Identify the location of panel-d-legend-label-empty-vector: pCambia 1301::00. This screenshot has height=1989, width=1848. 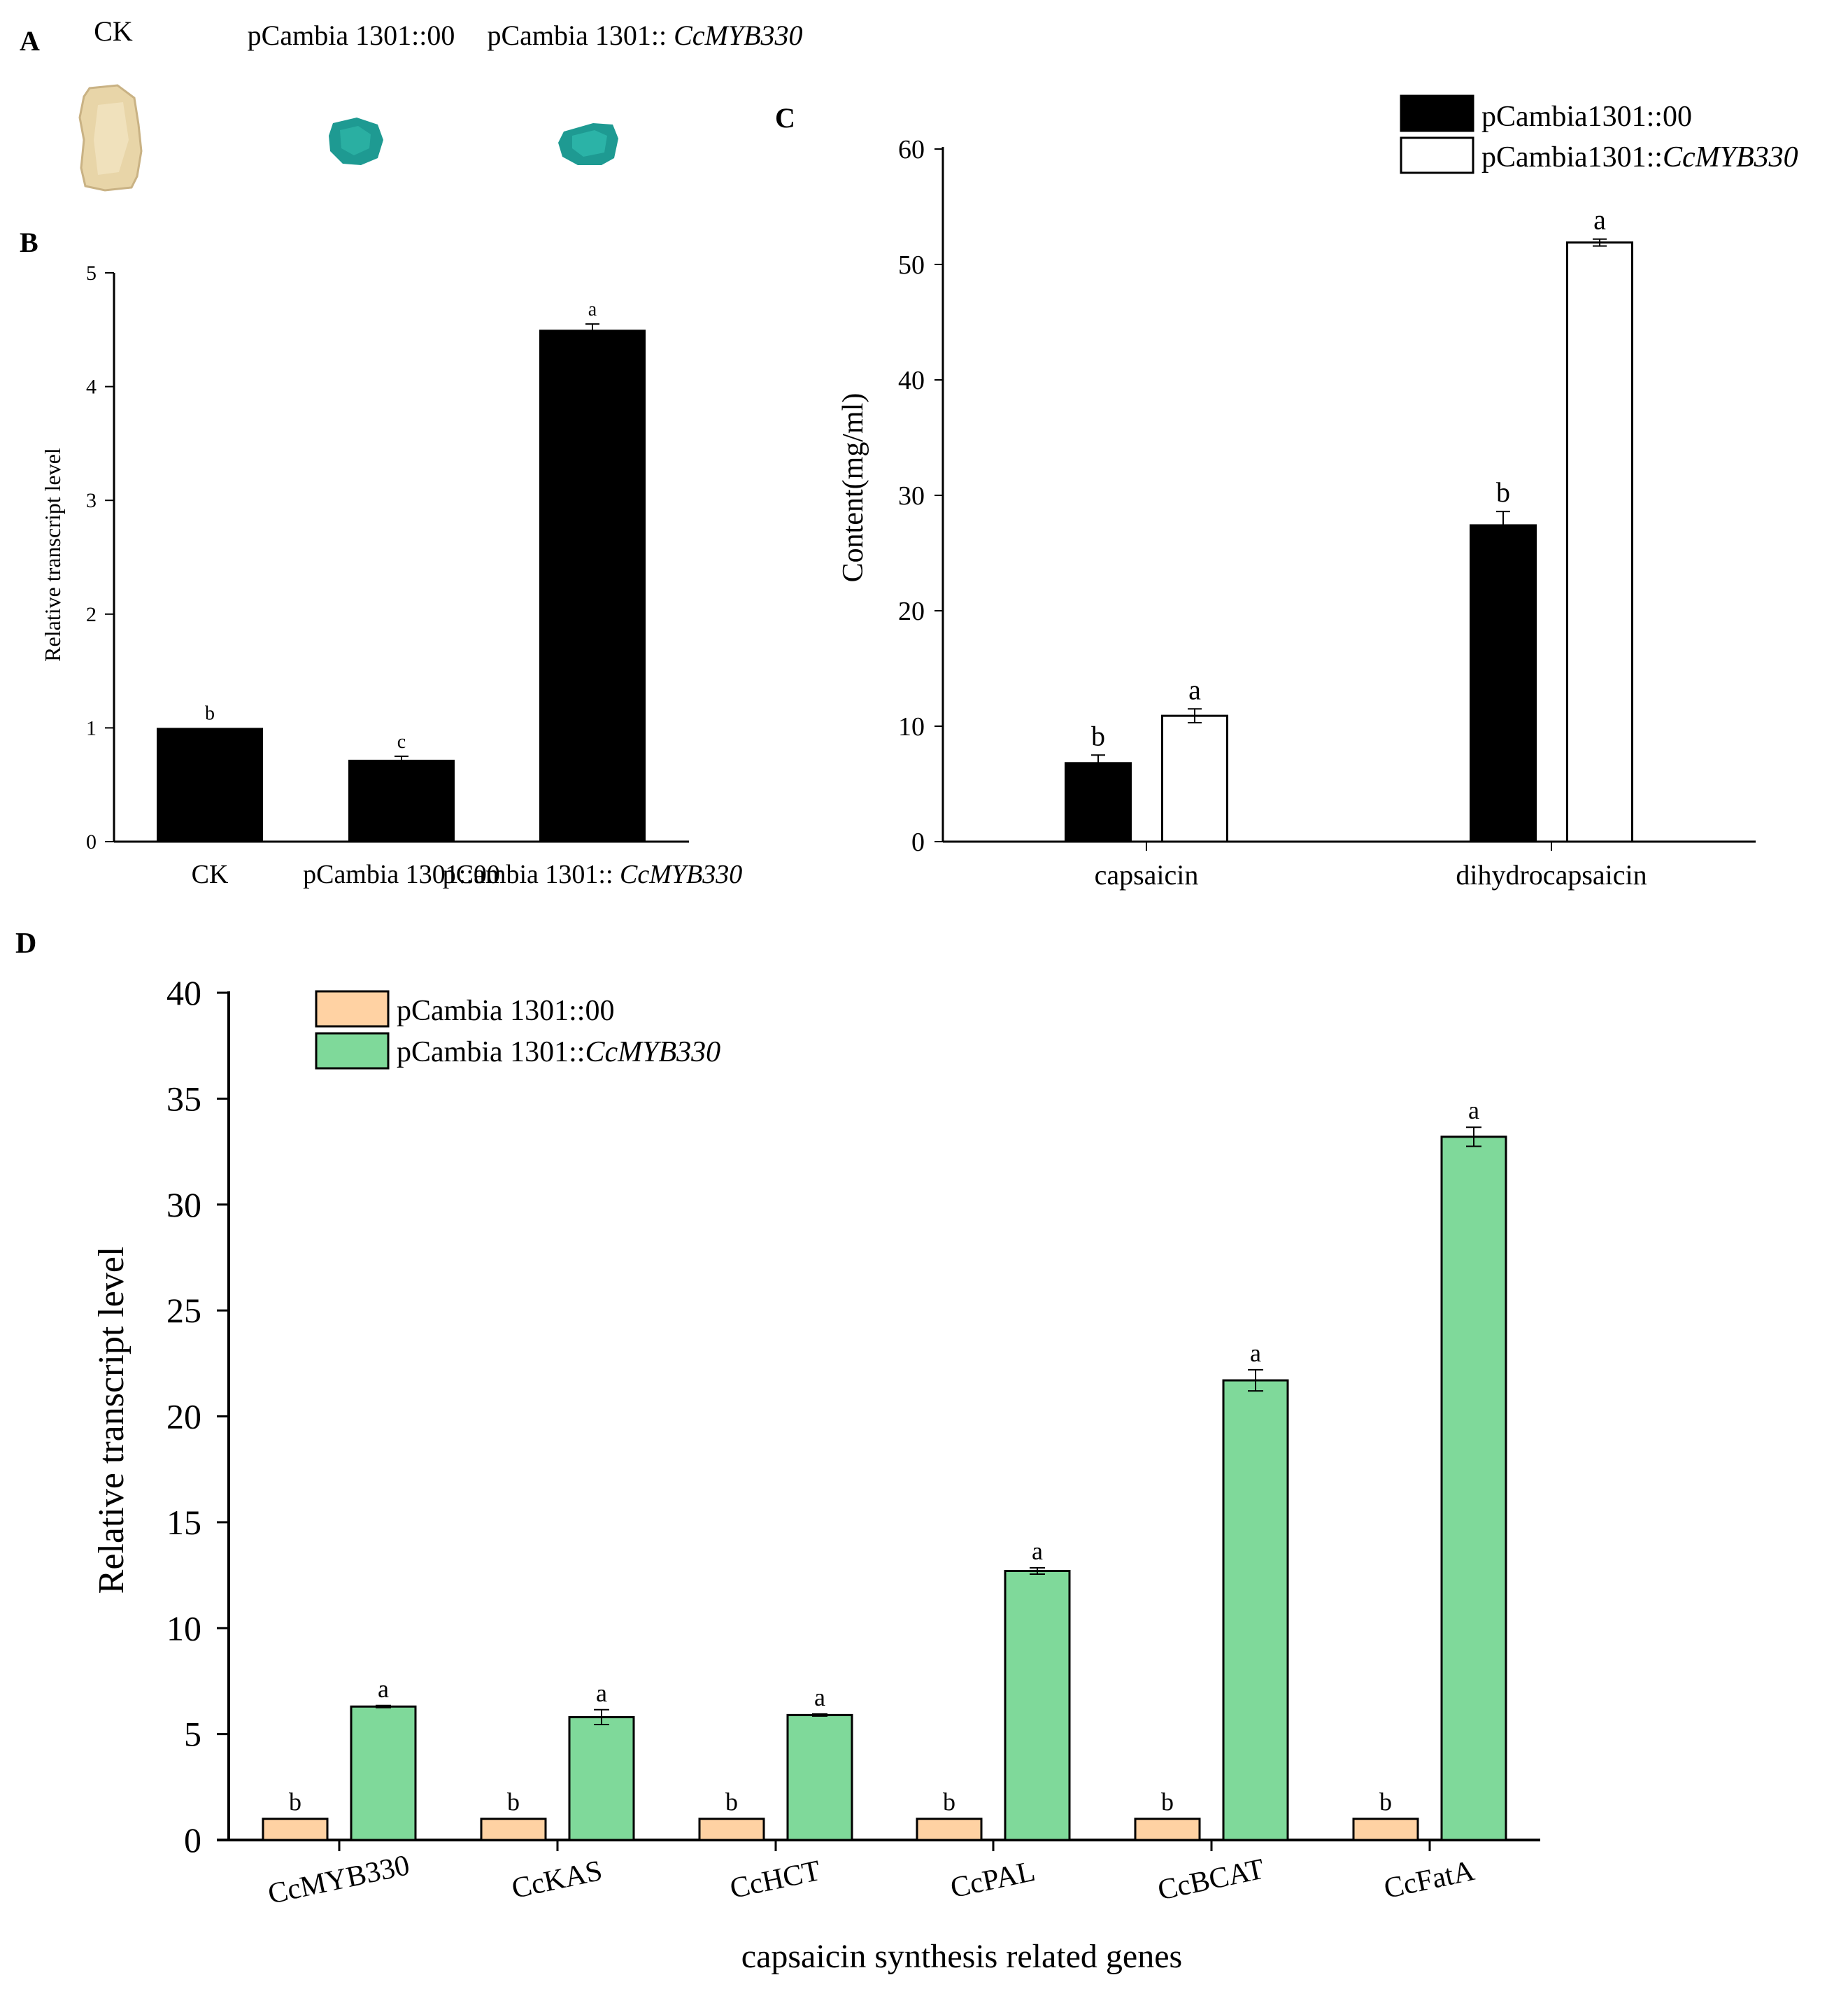
(506, 1011).